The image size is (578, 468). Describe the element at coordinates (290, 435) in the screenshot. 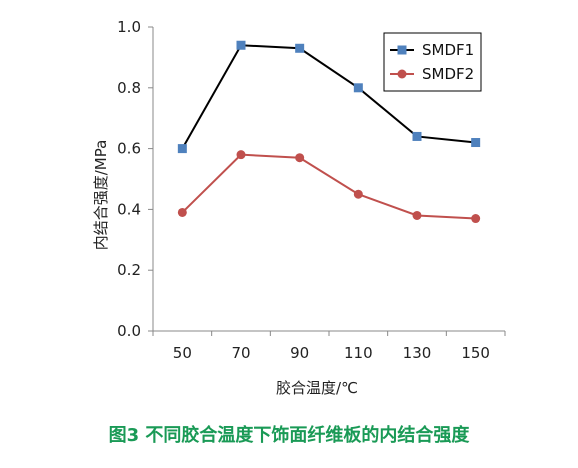

I see `figure-caption: 图3 不同胶合温度下饰面纤维板的内结合强度` at that location.